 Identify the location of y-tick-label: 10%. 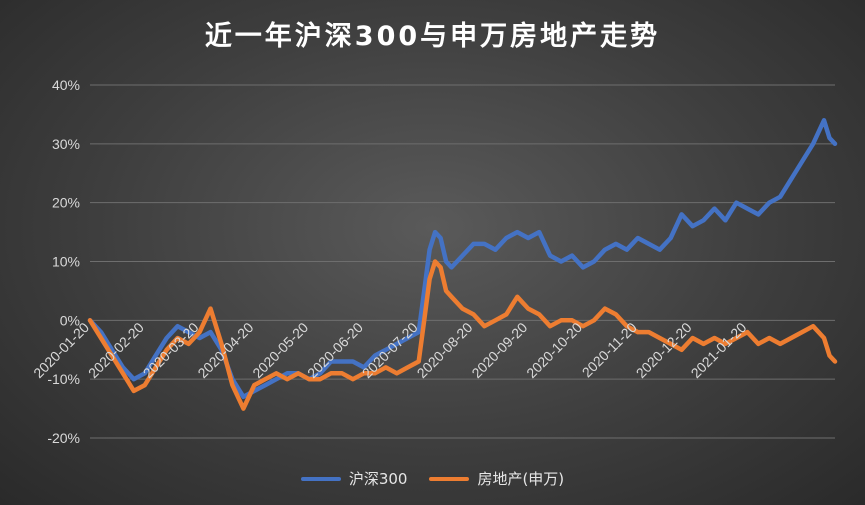
(66, 262).